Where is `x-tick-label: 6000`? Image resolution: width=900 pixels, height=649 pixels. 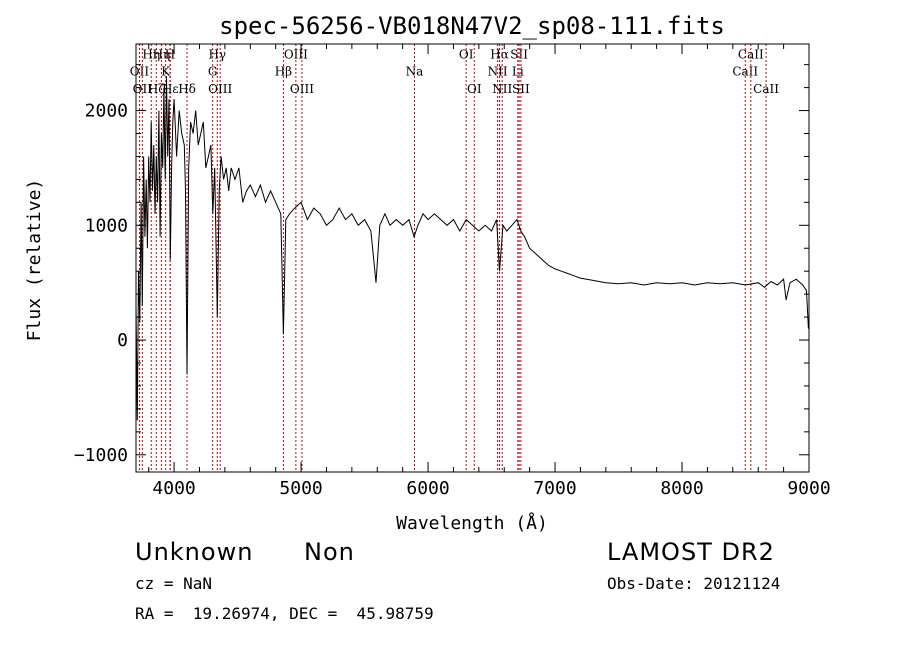 x-tick-label: 6000 is located at coordinates (427, 488).